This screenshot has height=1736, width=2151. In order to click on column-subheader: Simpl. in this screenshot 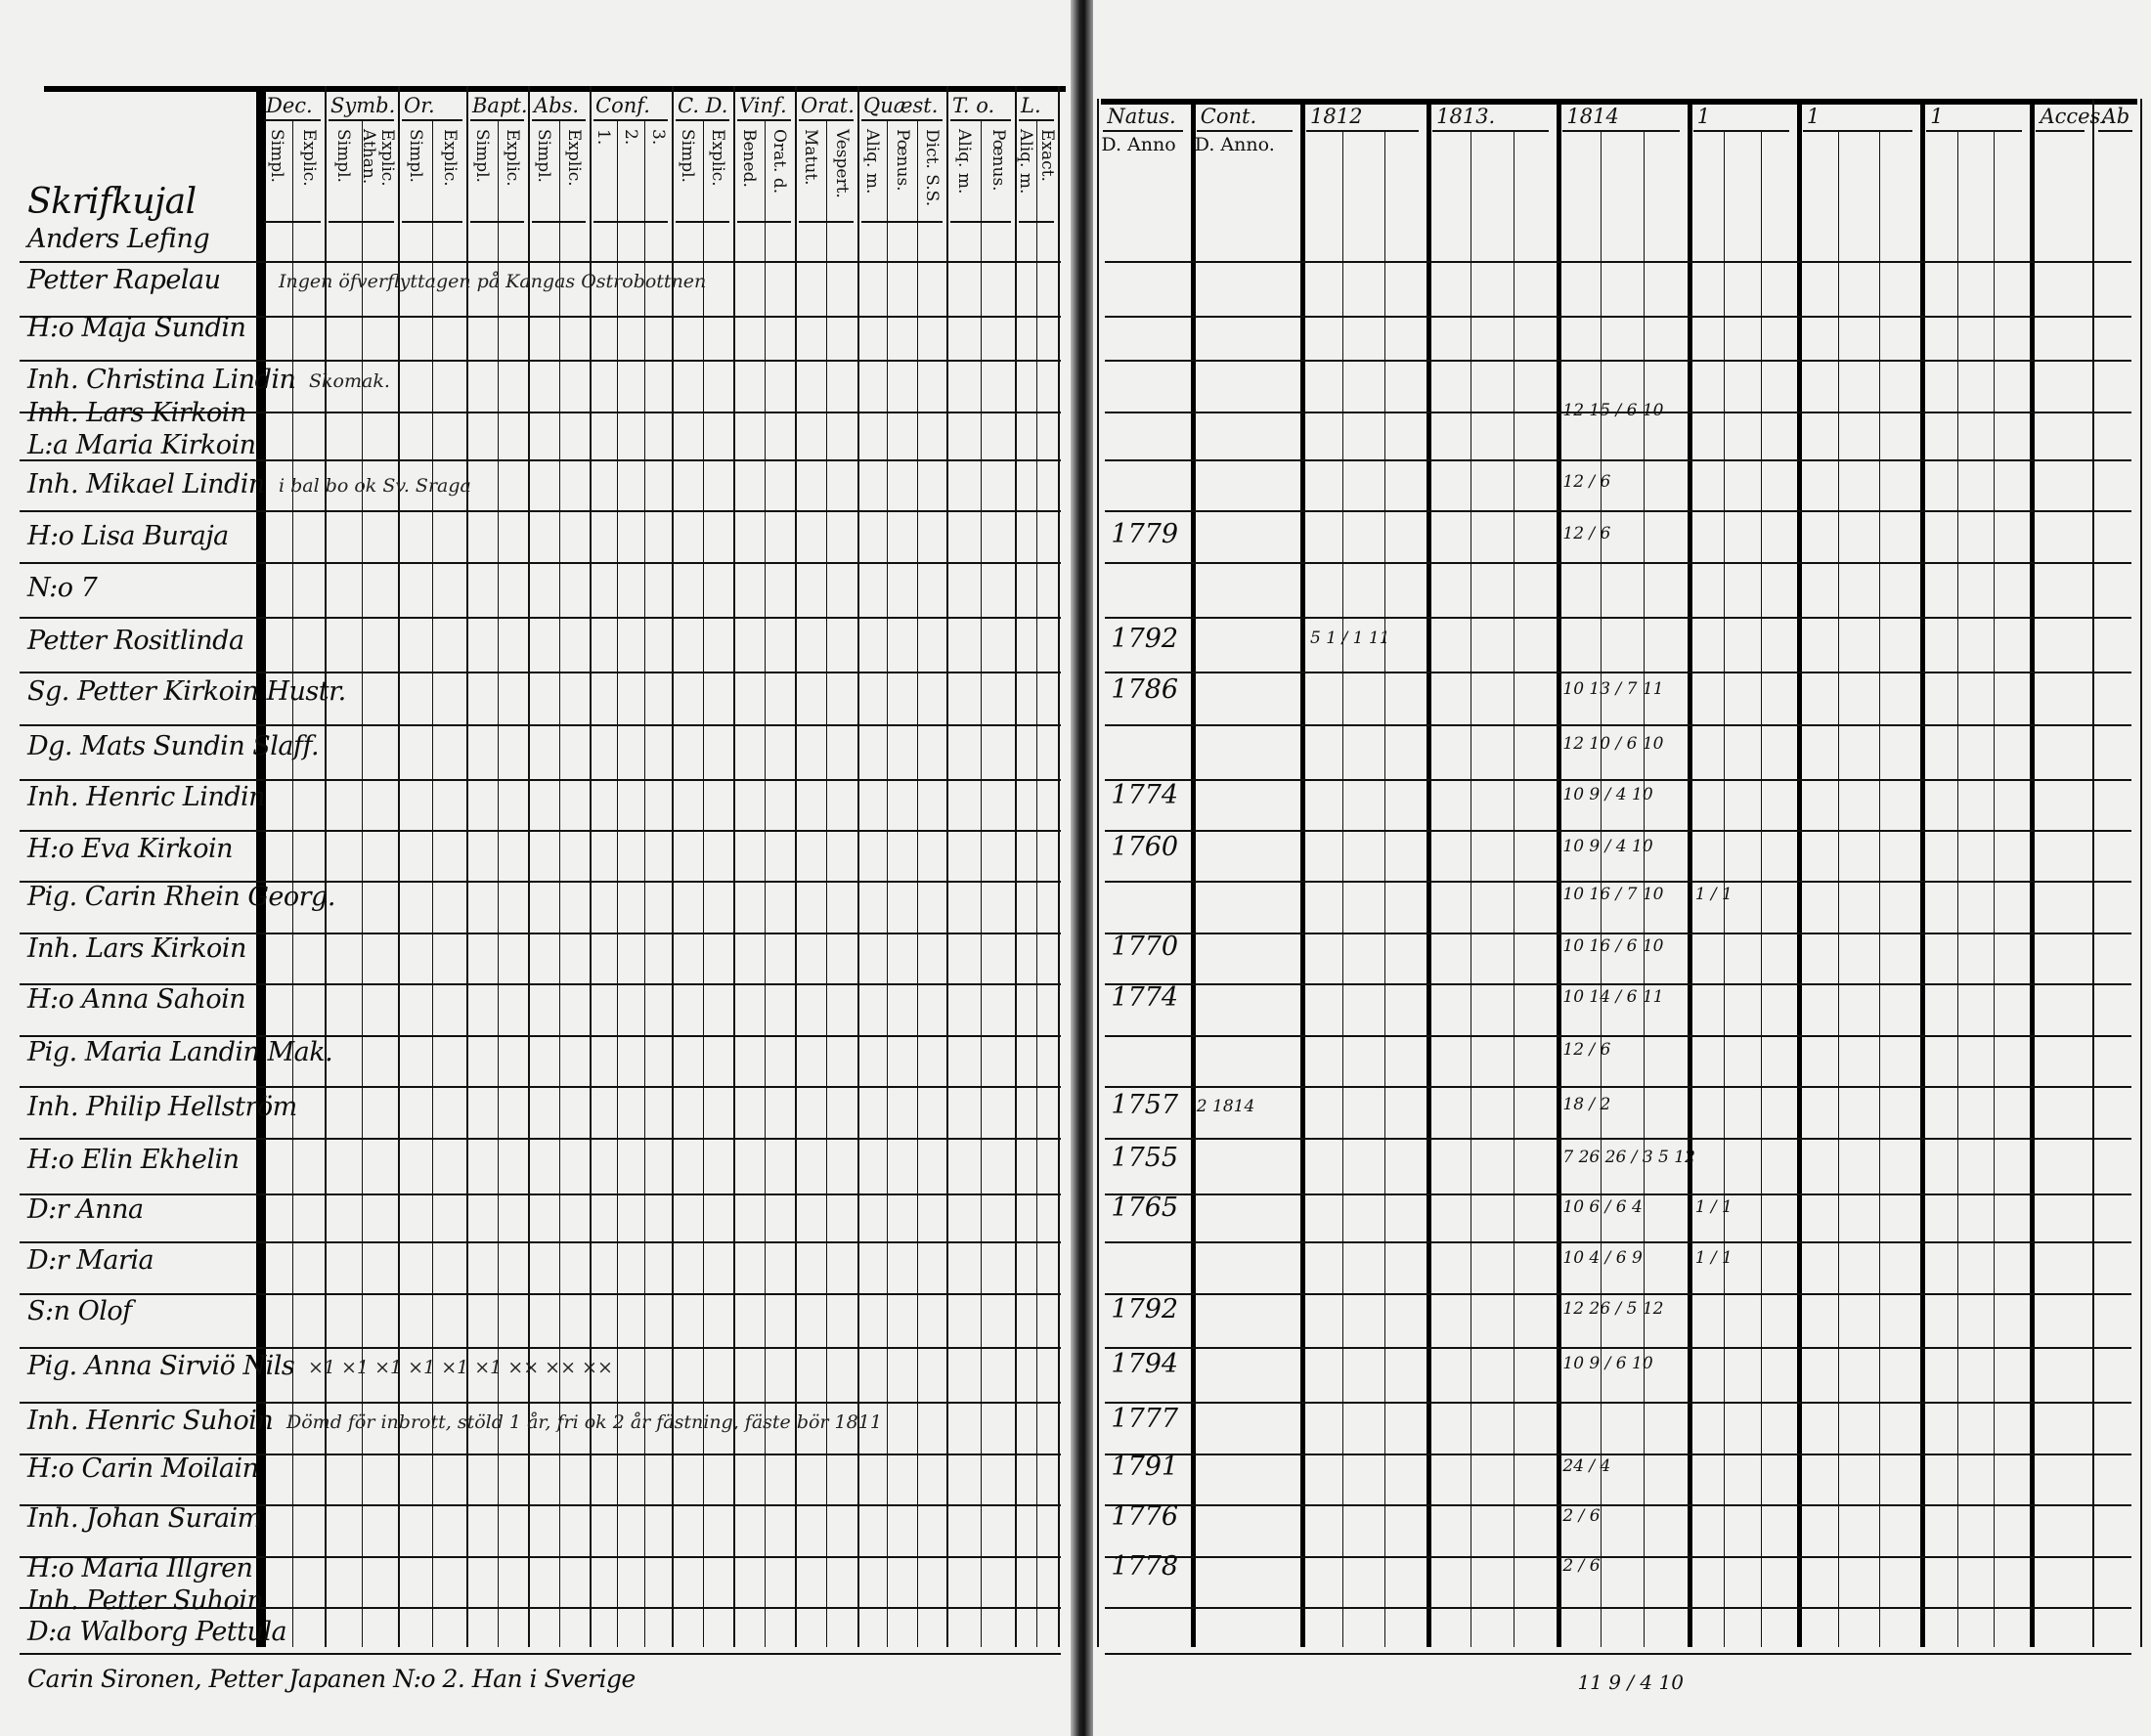, I will do `click(544, 156)`.